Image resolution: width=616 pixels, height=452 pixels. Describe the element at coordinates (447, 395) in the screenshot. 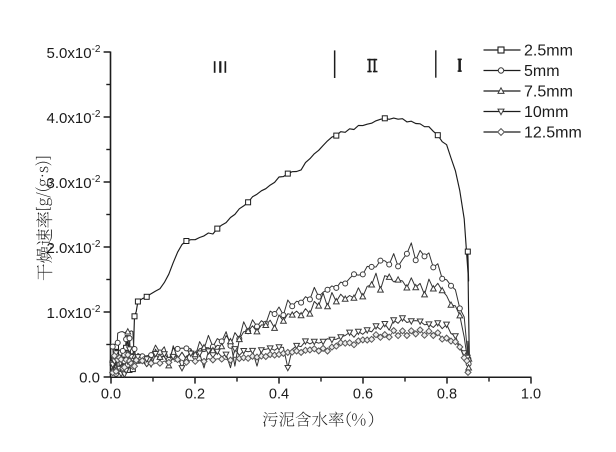

I see `svg-text: 0.8` at that location.